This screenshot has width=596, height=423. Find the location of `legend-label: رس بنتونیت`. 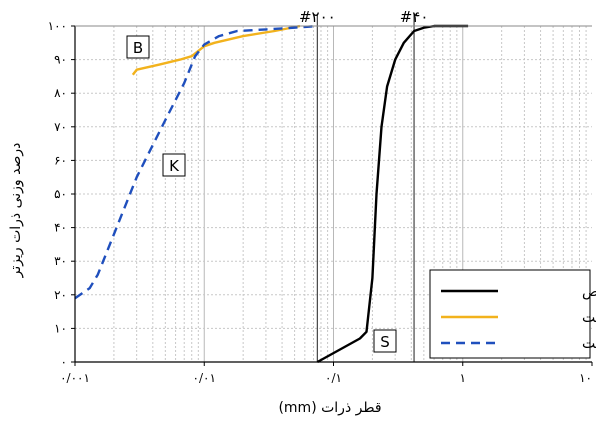

legend-label: رس بنتونیت is located at coordinates (589, 318).